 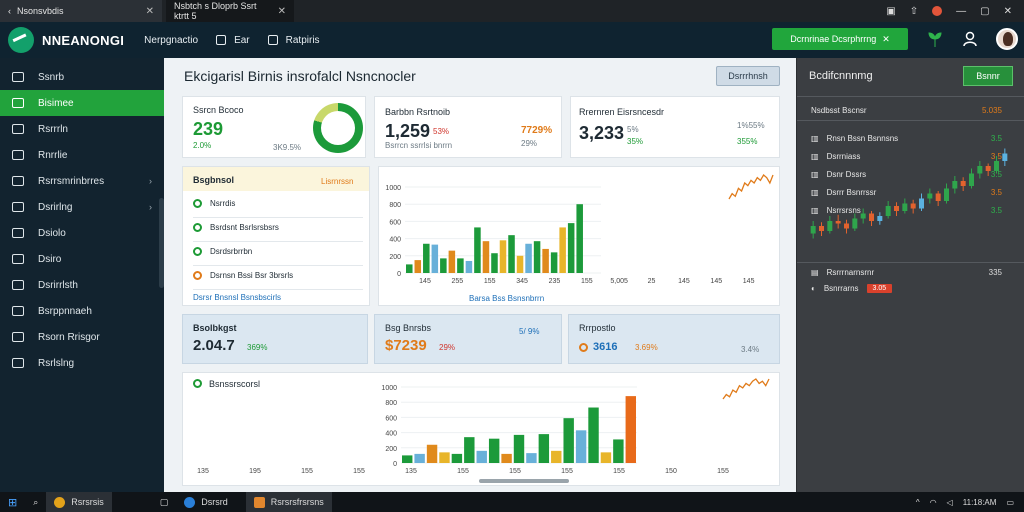 I want to click on x-tick-label: 155, so click(x=587, y=281).